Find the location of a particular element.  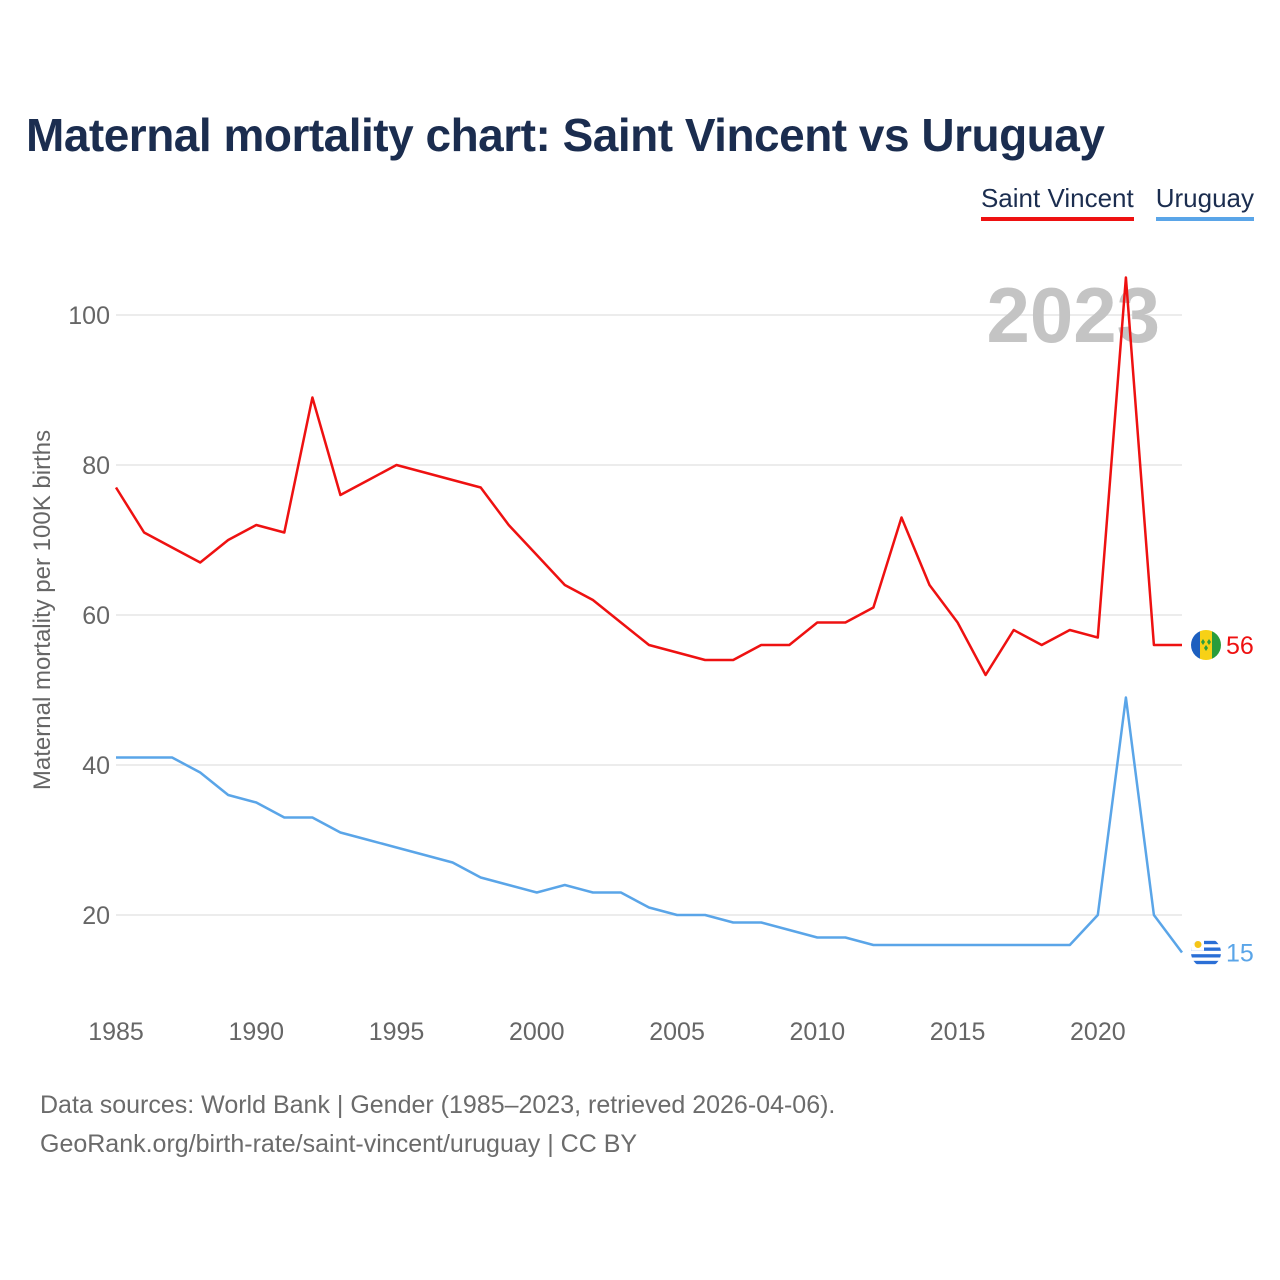

y-tick-label: 40 is located at coordinates (96, 766).